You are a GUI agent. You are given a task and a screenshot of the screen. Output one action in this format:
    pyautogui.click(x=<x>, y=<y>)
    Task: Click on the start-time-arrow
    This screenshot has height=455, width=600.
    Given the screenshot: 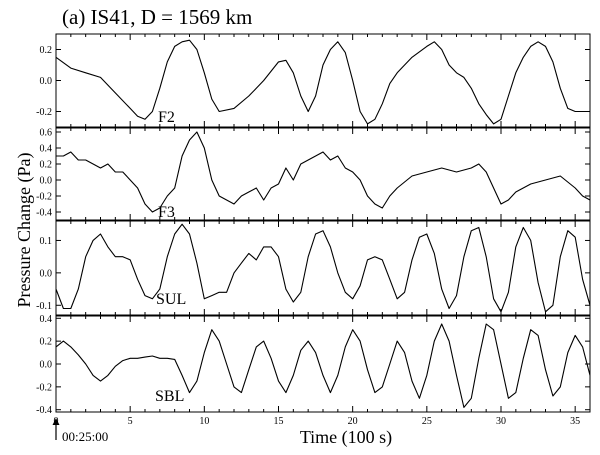 What is the action you would take?
    pyautogui.click(x=56, y=429)
    